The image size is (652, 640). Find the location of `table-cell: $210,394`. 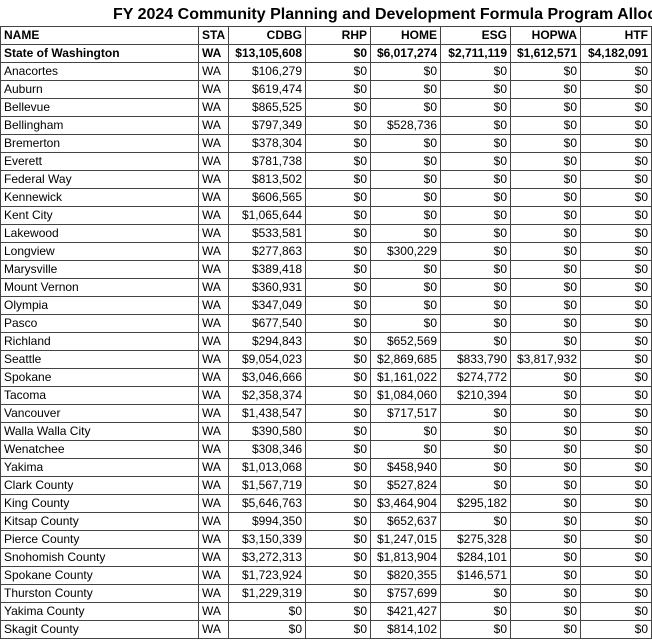

table-cell: $210,394 is located at coordinates (475, 395).